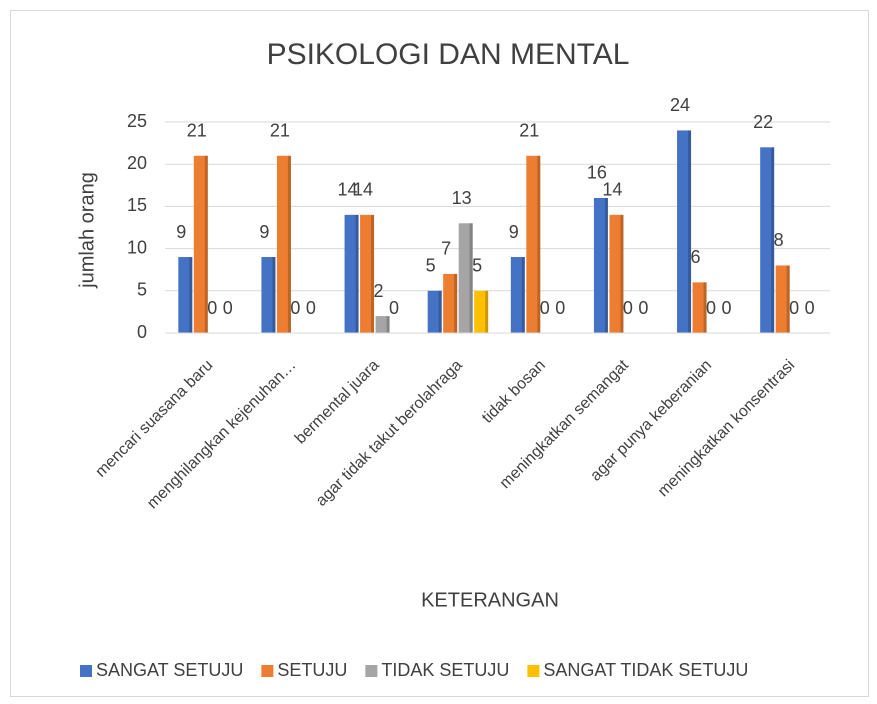 The width and height of the screenshot is (877, 704). What do you see at coordinates (490, 600) in the screenshot?
I see `x-axis-label: KETERANGAN` at bounding box center [490, 600].